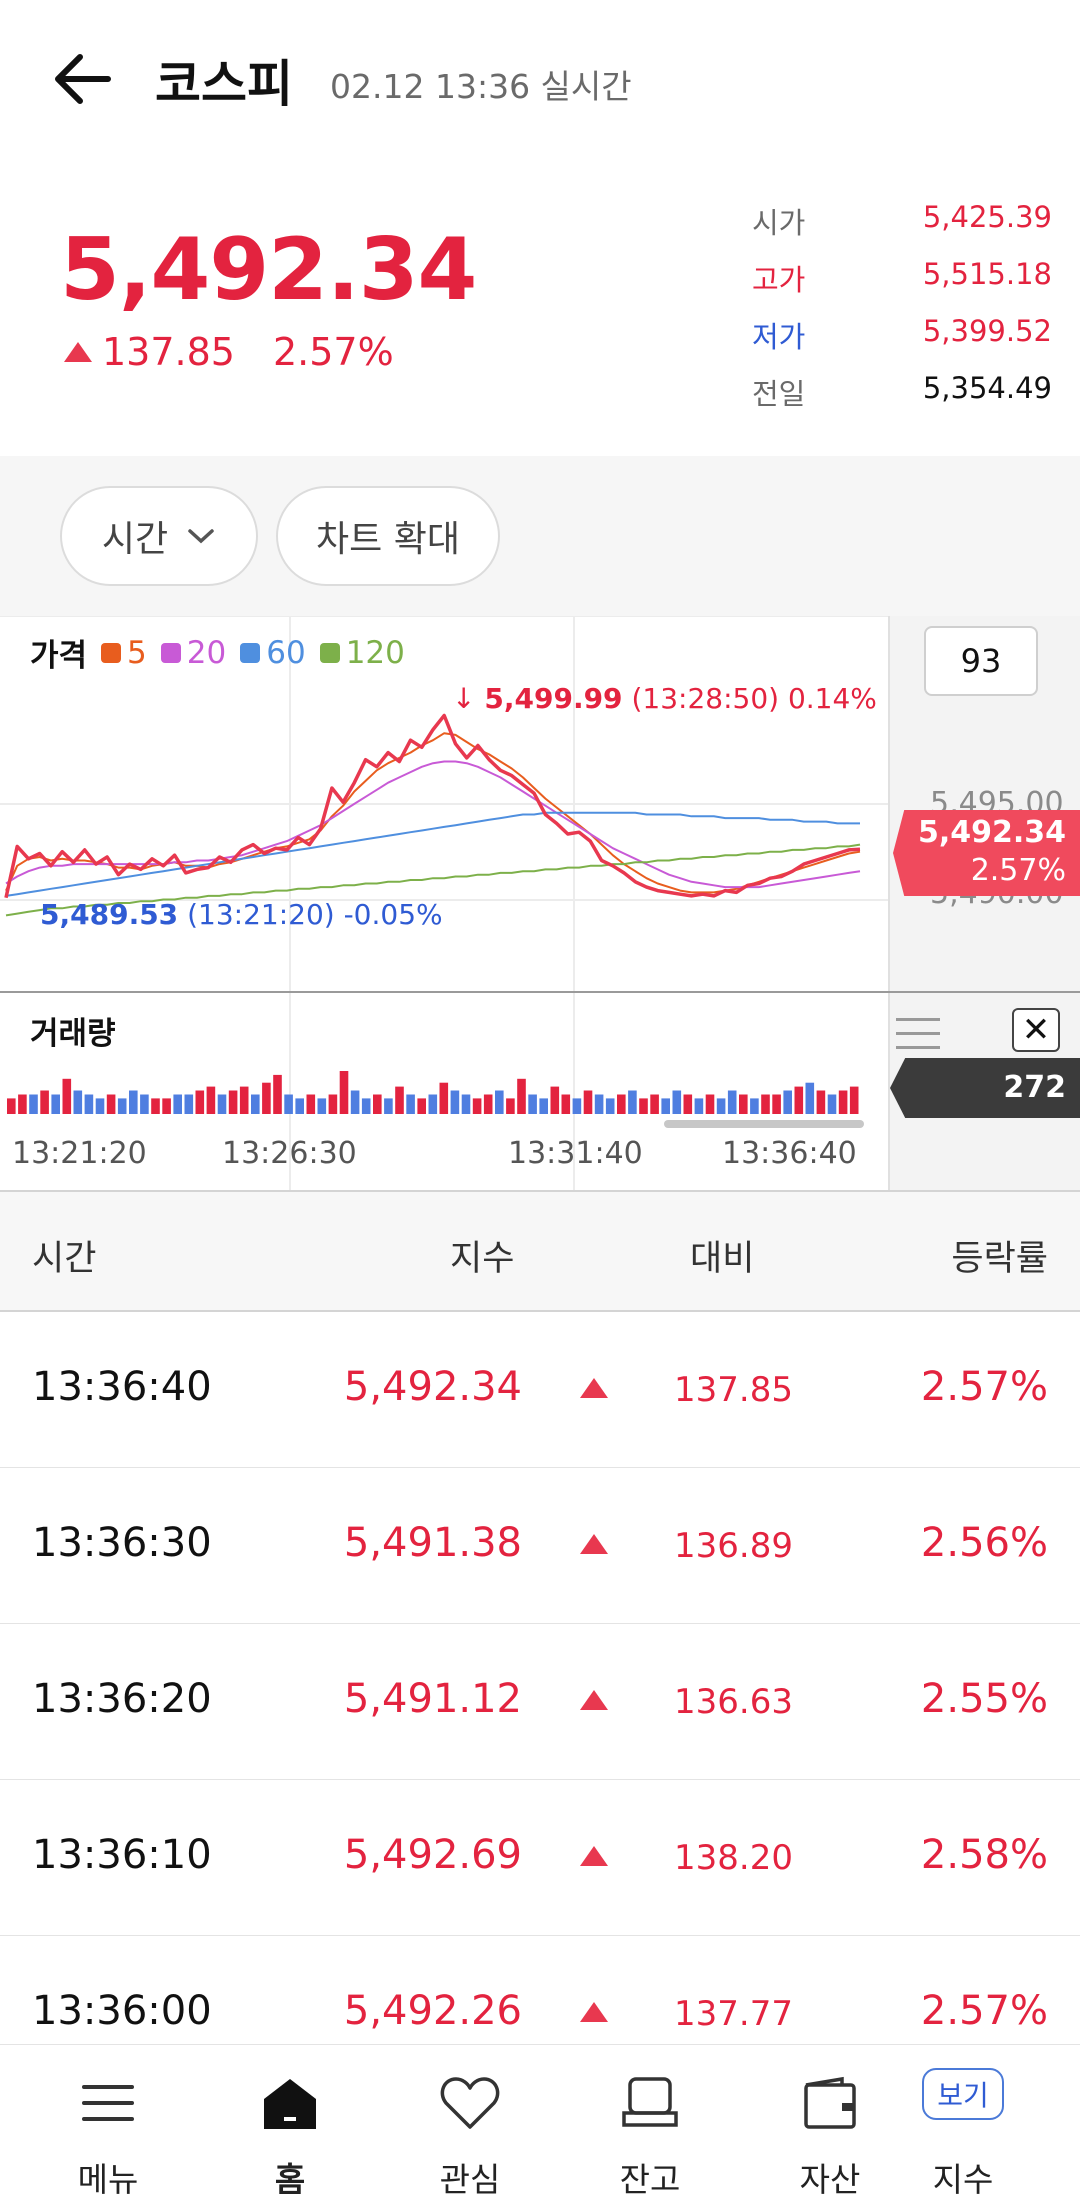 This screenshot has height=2204, width=1080. Describe the element at coordinates (193, 653) in the screenshot. I see `legend-ma20: 20` at that location.